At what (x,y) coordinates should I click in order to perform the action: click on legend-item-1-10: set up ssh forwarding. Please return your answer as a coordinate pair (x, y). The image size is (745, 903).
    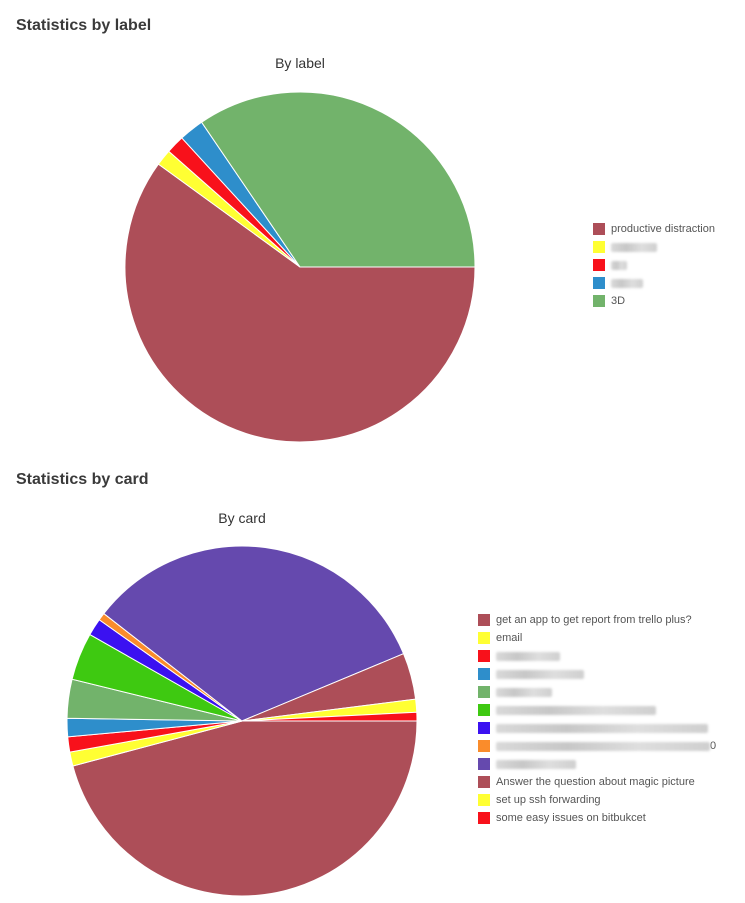
    Looking at the image, I should click on (597, 800).